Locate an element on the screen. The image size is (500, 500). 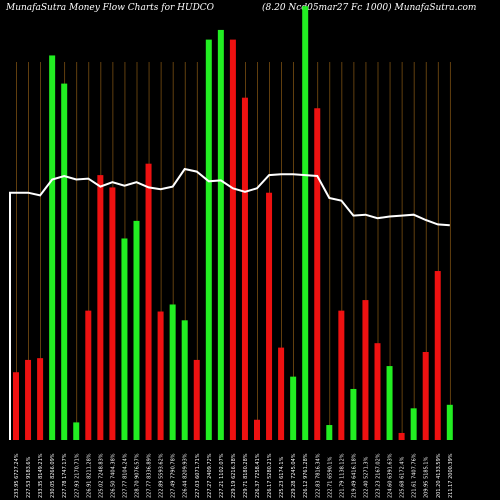
x-tick-label: 226.12 9761.28% is located at coordinates (306, 475).